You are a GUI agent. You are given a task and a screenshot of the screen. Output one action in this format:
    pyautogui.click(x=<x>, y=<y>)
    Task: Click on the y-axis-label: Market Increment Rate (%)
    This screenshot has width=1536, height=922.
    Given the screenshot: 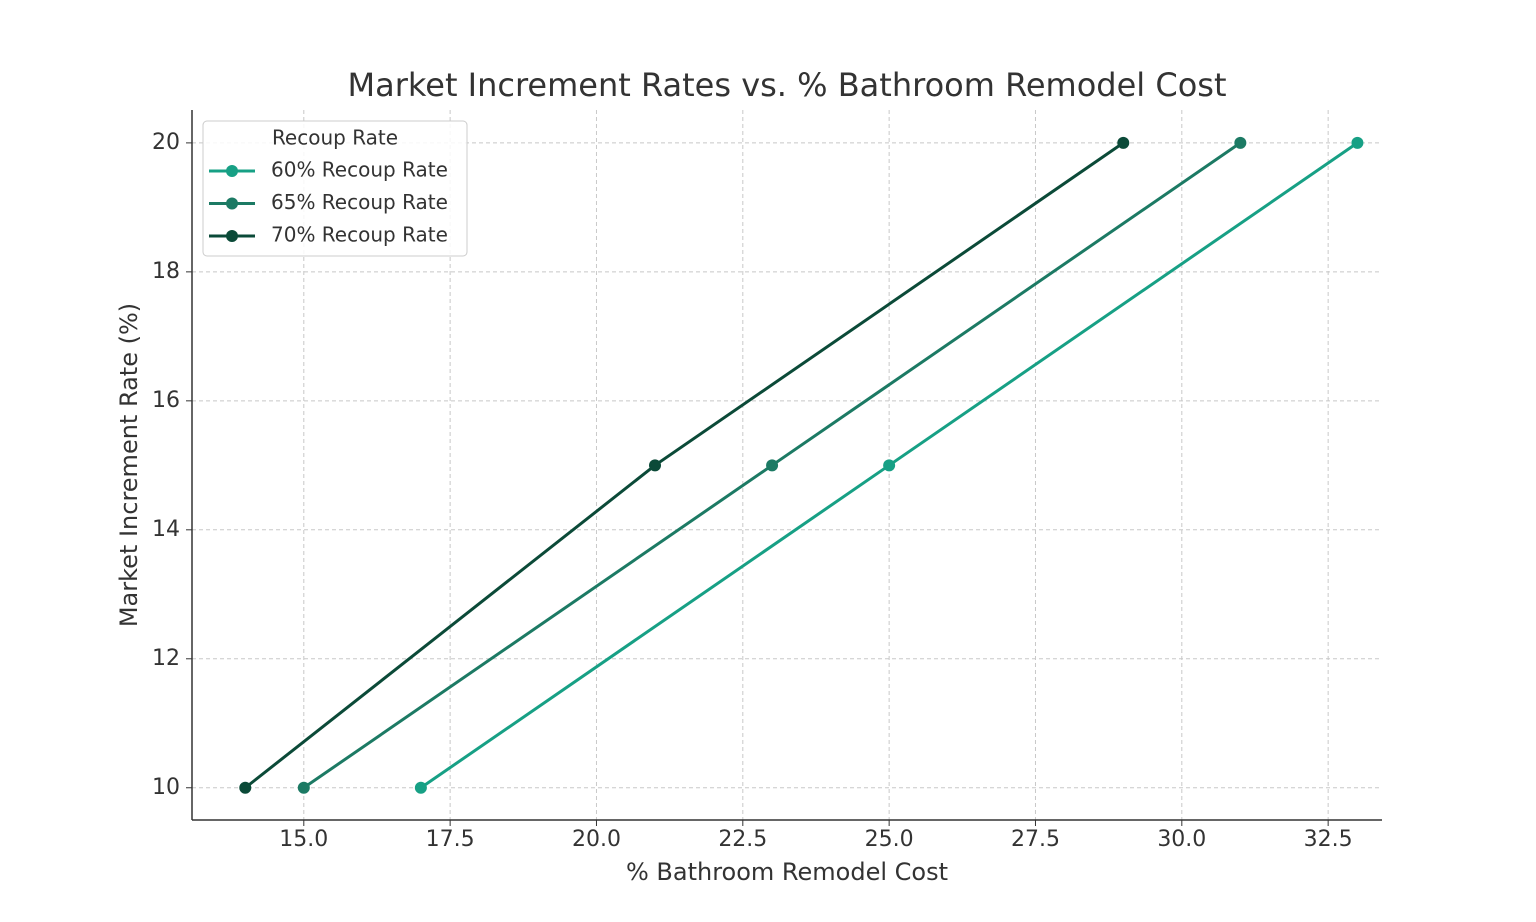 What is the action you would take?
    pyautogui.click(x=129, y=465)
    